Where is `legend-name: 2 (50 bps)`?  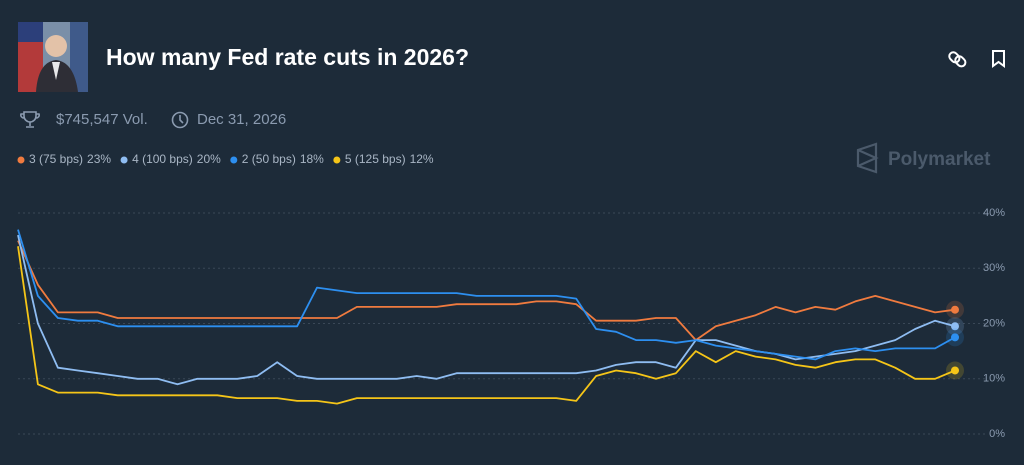
legend-name: 2 (50 bps) is located at coordinates (269, 159).